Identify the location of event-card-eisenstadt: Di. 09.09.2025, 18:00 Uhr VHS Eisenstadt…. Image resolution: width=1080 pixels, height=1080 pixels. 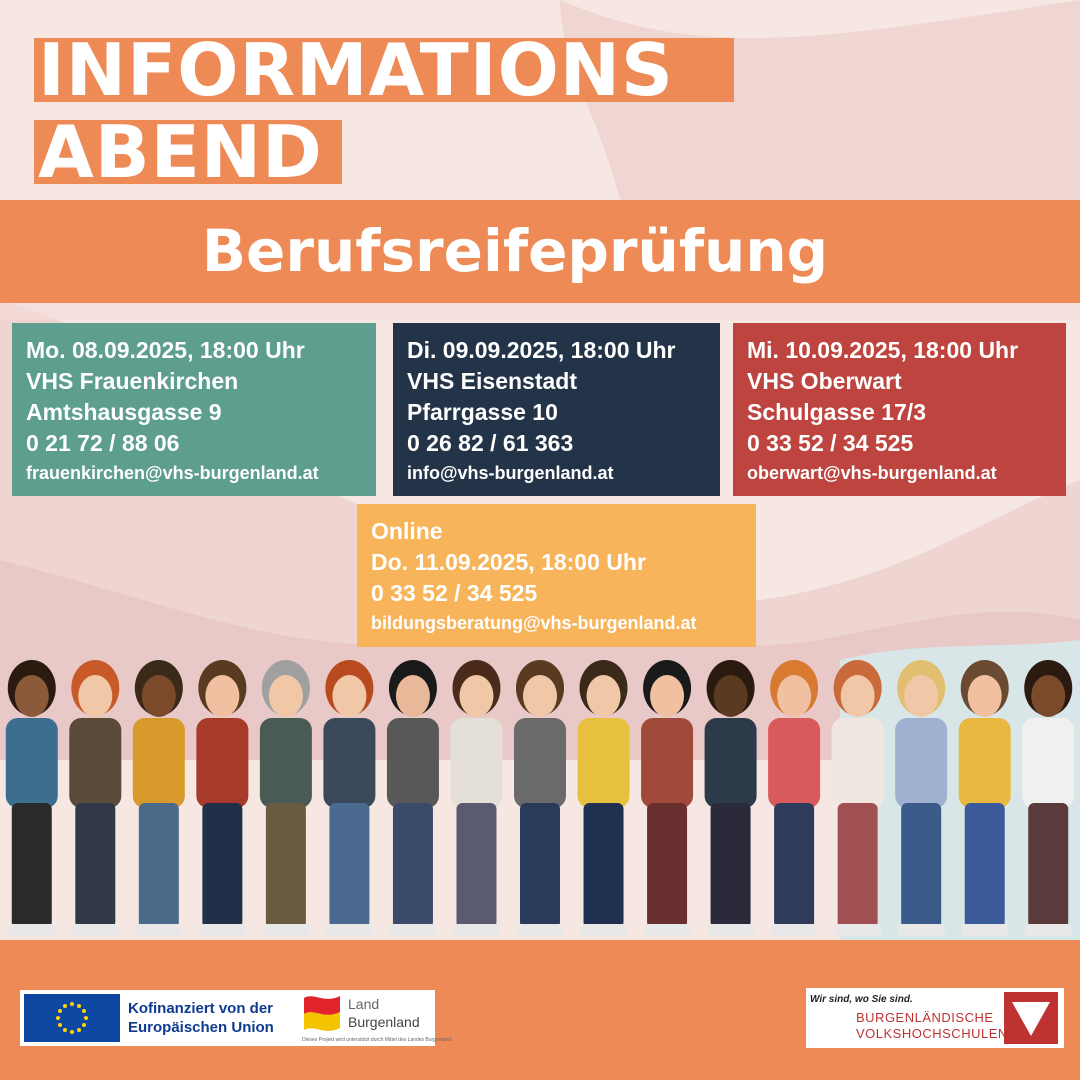
(556, 409).